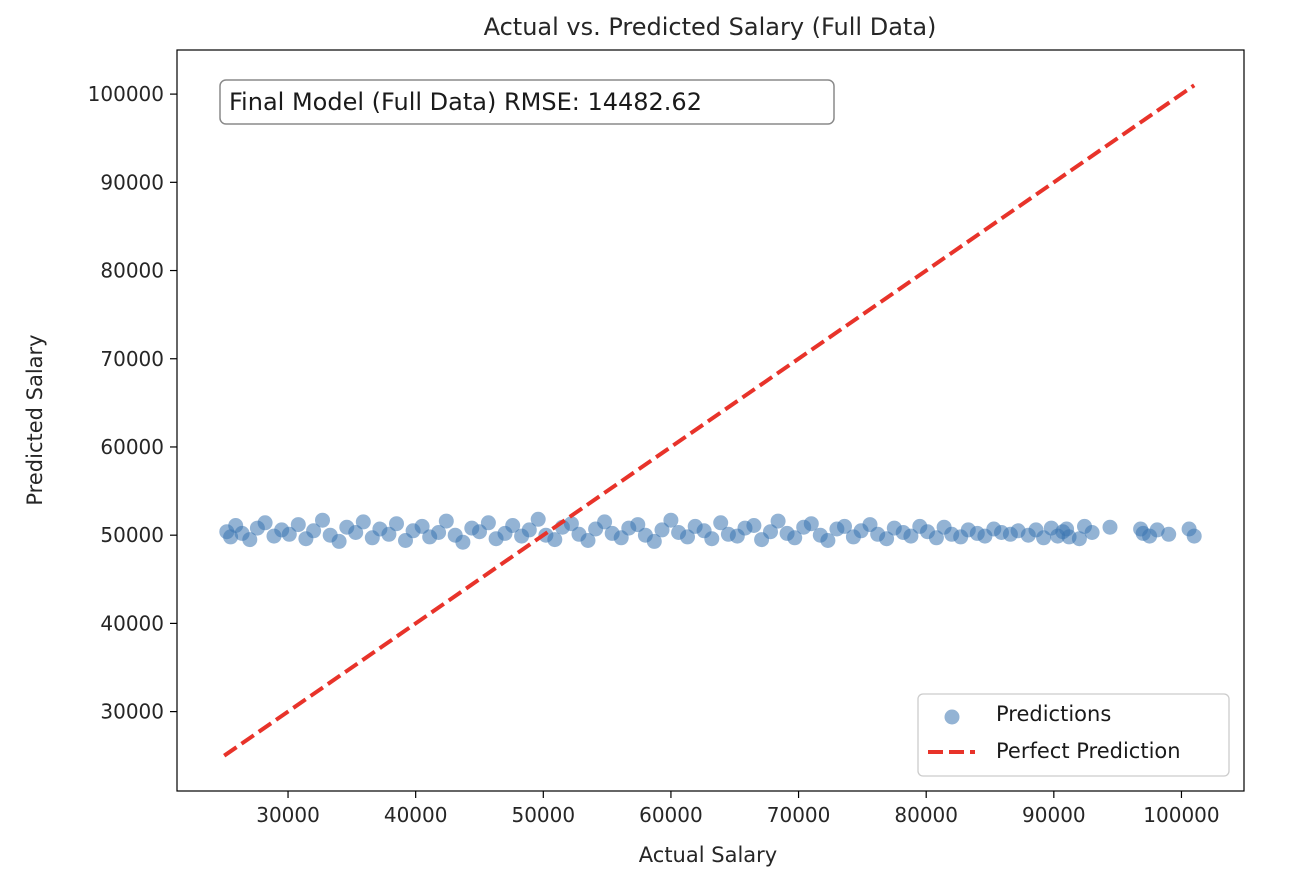 This screenshot has height=888, width=1294. What do you see at coordinates (1054, 815) in the screenshot?
I see `x-tick-label: 90000` at bounding box center [1054, 815].